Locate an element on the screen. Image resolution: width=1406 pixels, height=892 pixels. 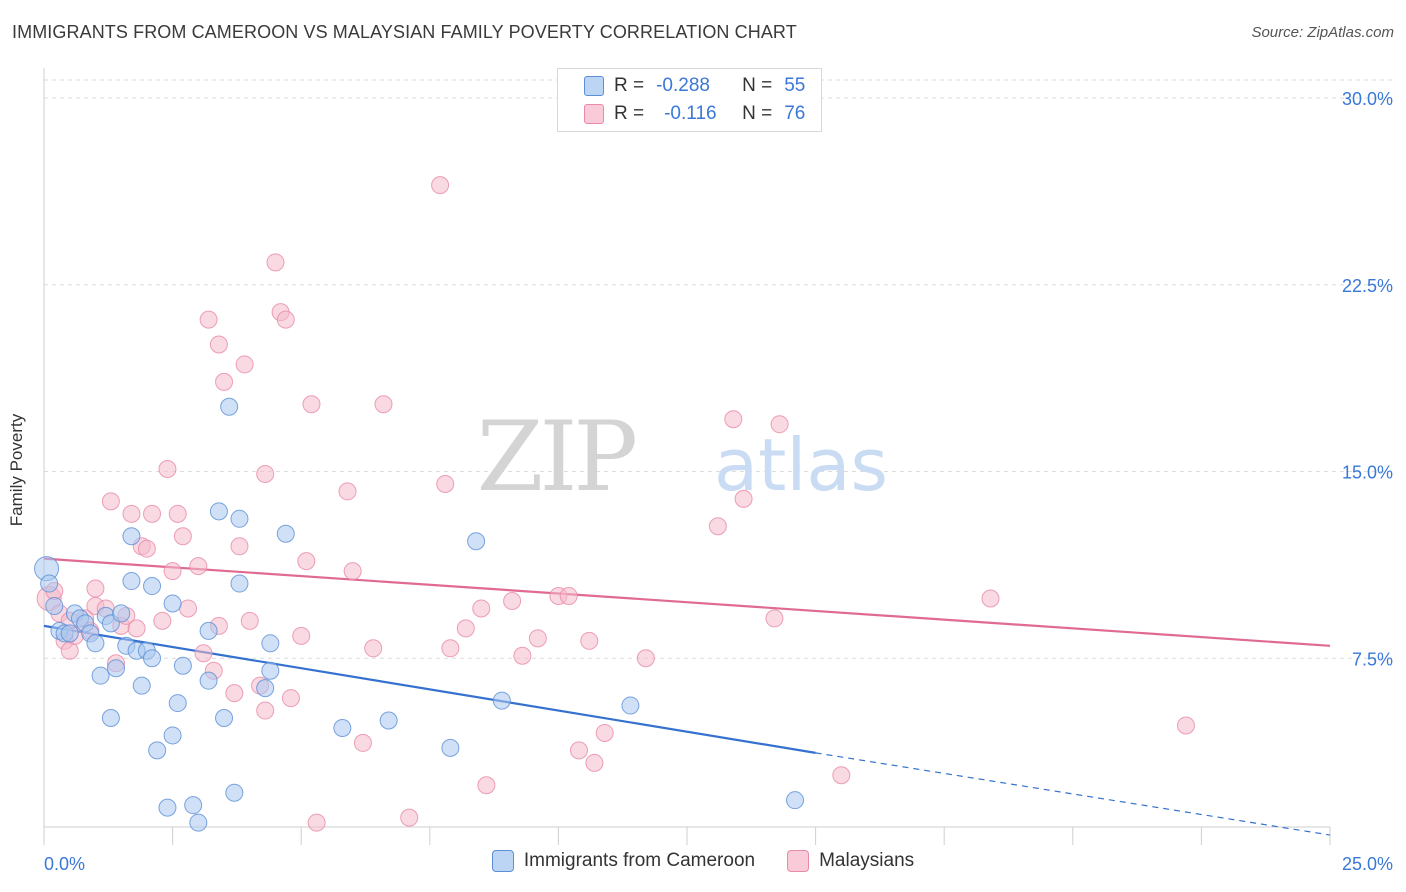
y-tick-label: 7.5% is located at coordinates (1372, 659).